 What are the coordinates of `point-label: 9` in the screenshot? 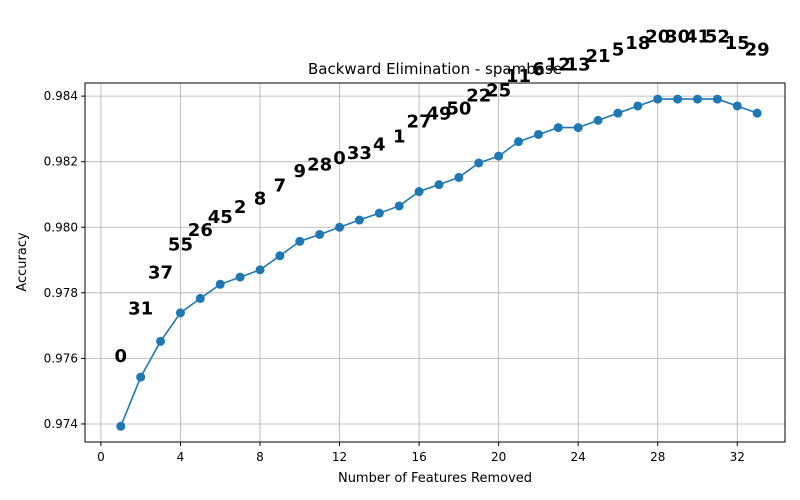 It's located at (300, 171).